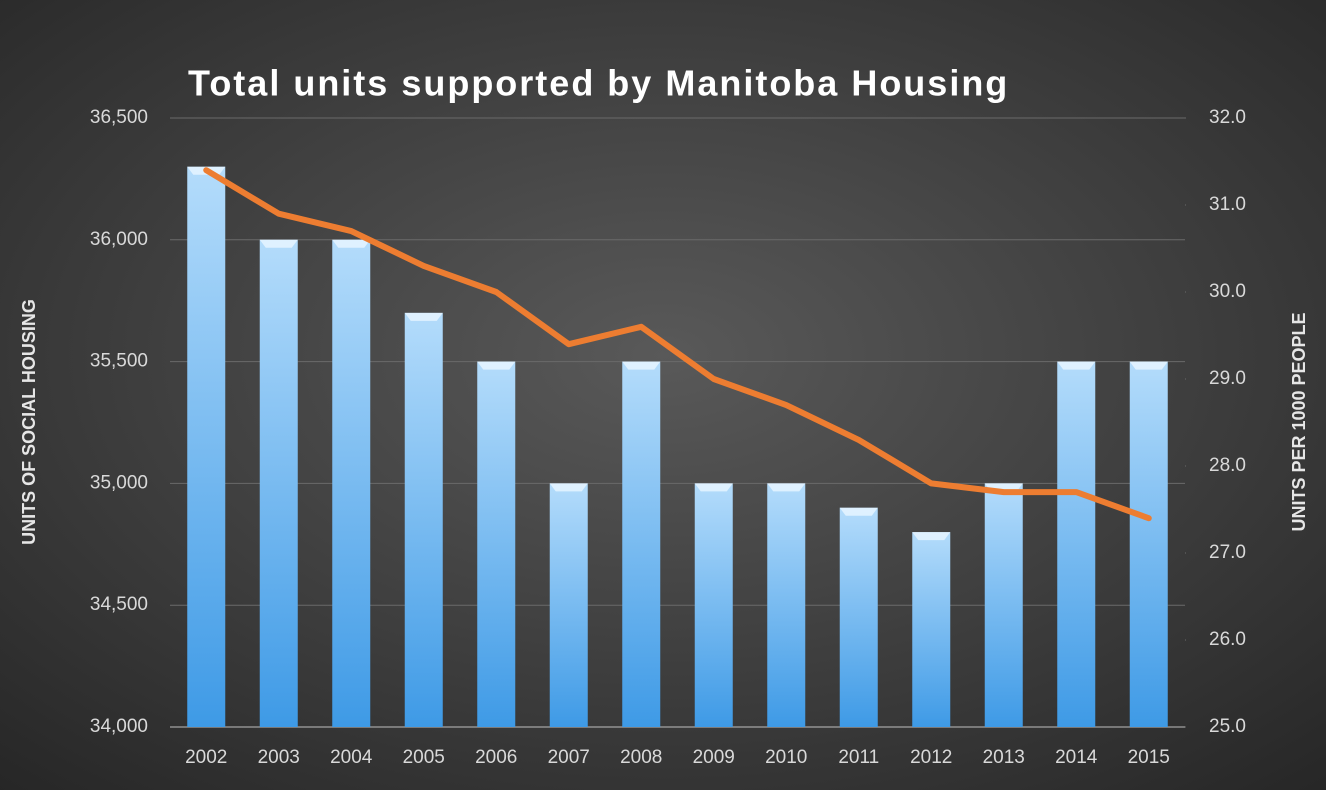 This screenshot has height=795, width=1326. What do you see at coordinates (119, 361) in the screenshot?
I see `y-tick-label: 35,500` at bounding box center [119, 361].